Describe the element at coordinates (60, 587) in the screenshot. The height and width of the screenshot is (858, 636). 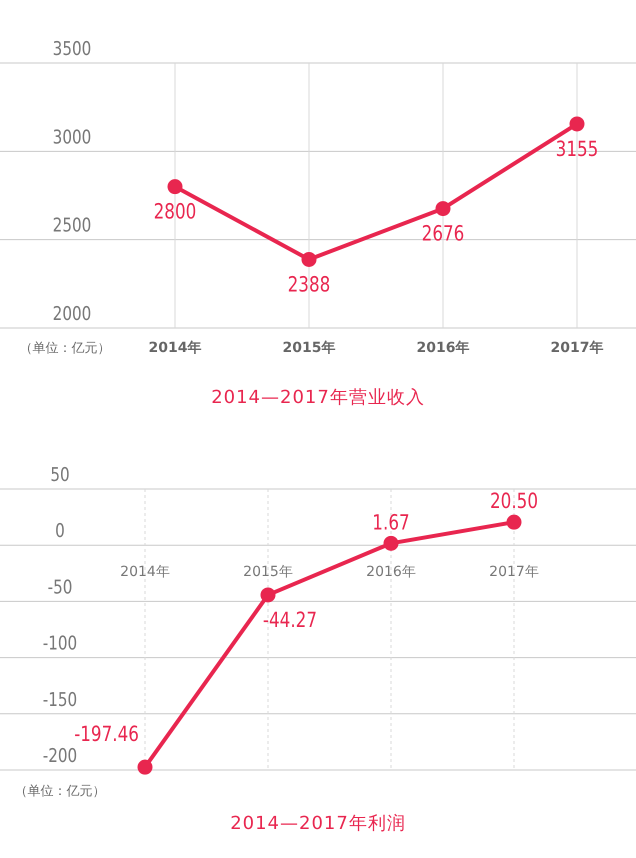
I see `y-tick-label: -50` at that location.